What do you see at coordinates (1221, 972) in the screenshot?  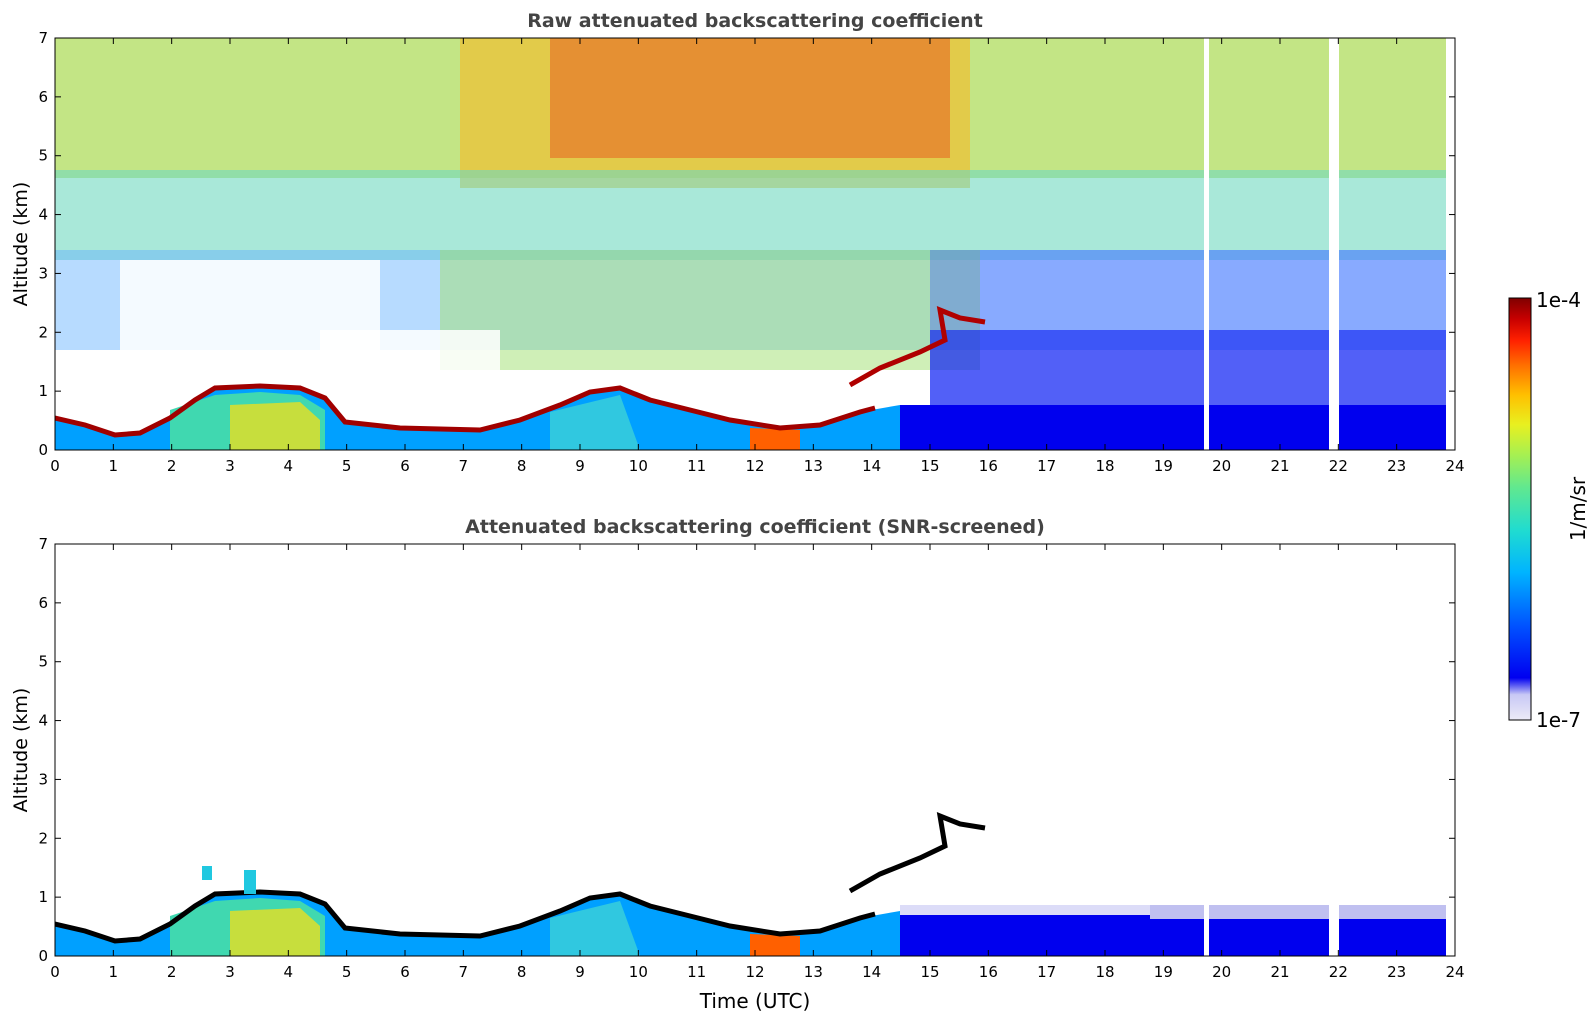 I see `bottom-x-tick-label: 20` at bounding box center [1221, 972].